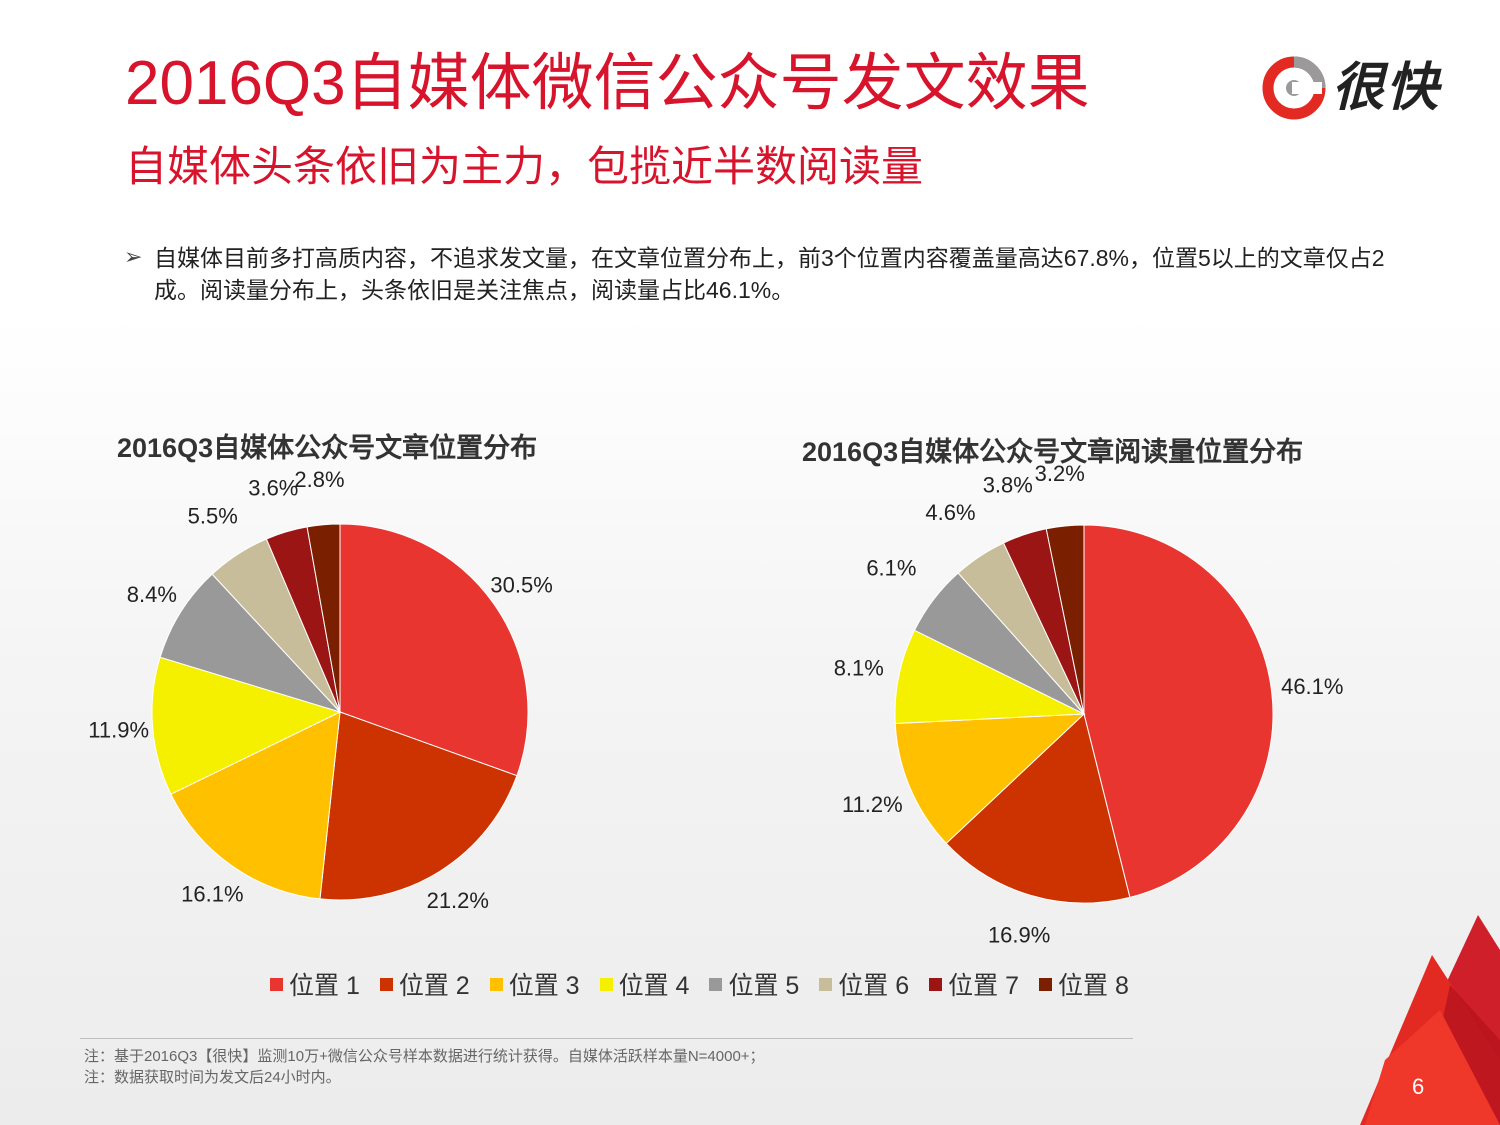 This screenshot has height=1125, width=1500. What do you see at coordinates (327, 448) in the screenshot?
I see `chart-title-article-position: 2016Q3自媒体公众号文章位置分布` at bounding box center [327, 448].